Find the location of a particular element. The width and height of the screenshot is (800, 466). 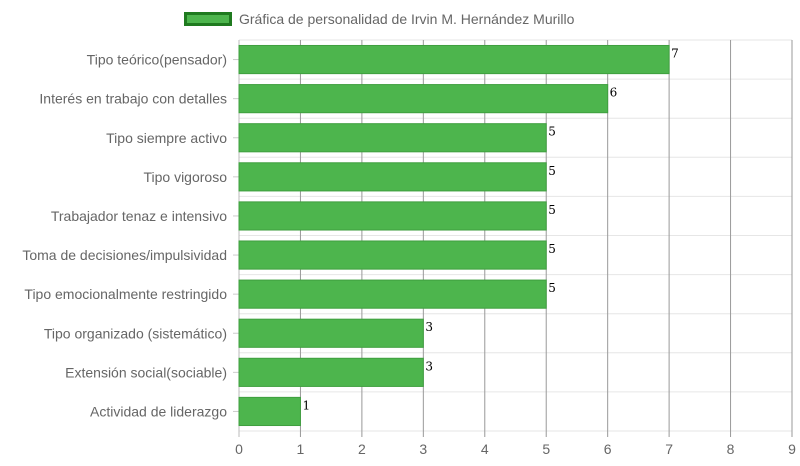

x-tick-label: 0 is located at coordinates (239, 449).